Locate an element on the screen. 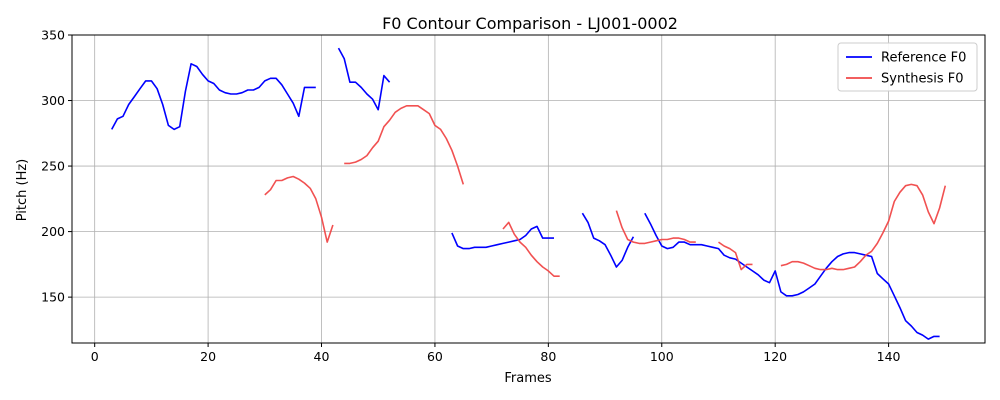 The image size is (1000, 400). x-tick-label: 100 is located at coordinates (662, 356).